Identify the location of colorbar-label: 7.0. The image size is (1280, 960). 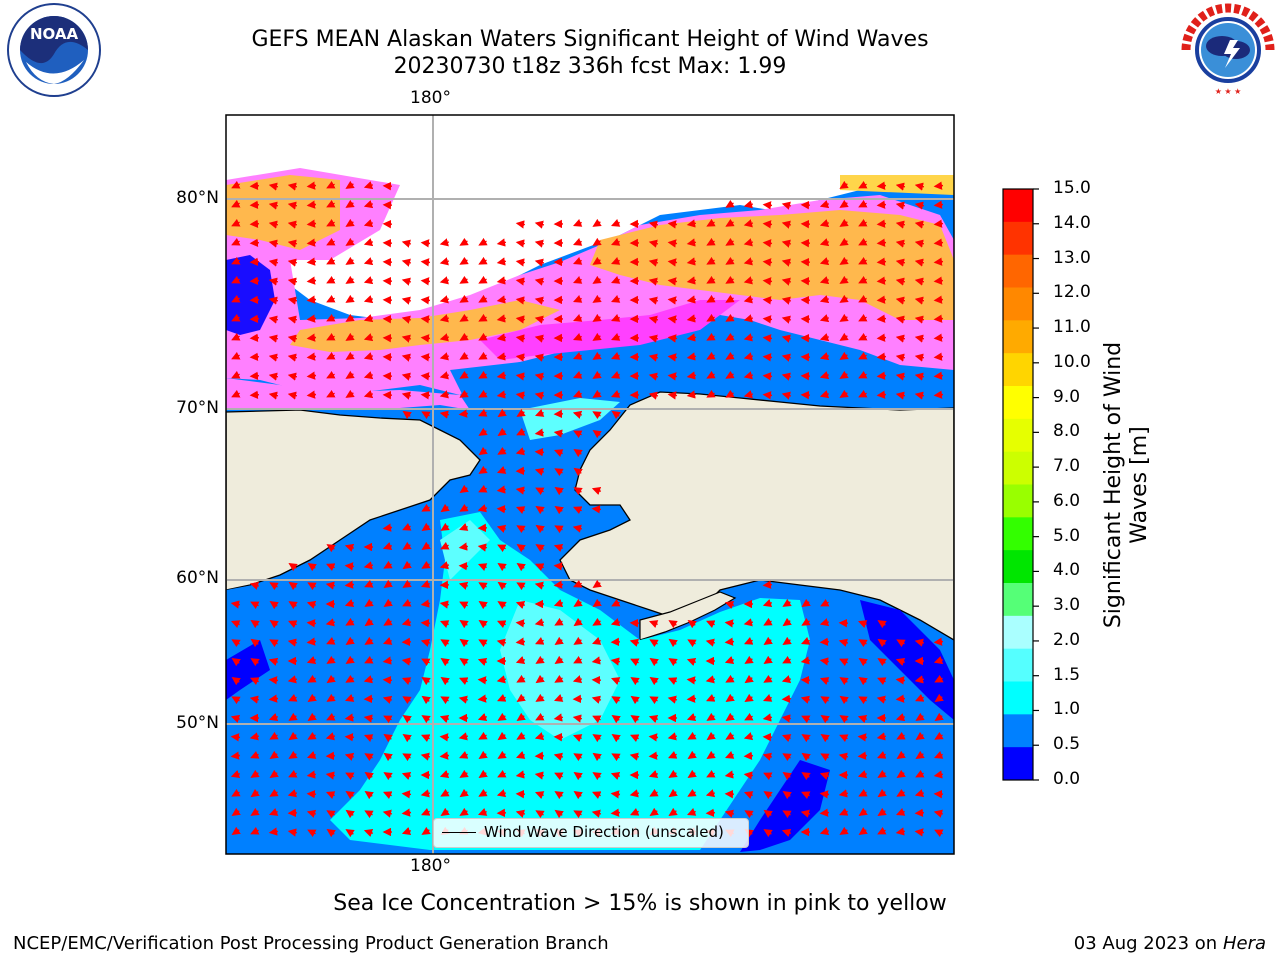
(1067, 466).